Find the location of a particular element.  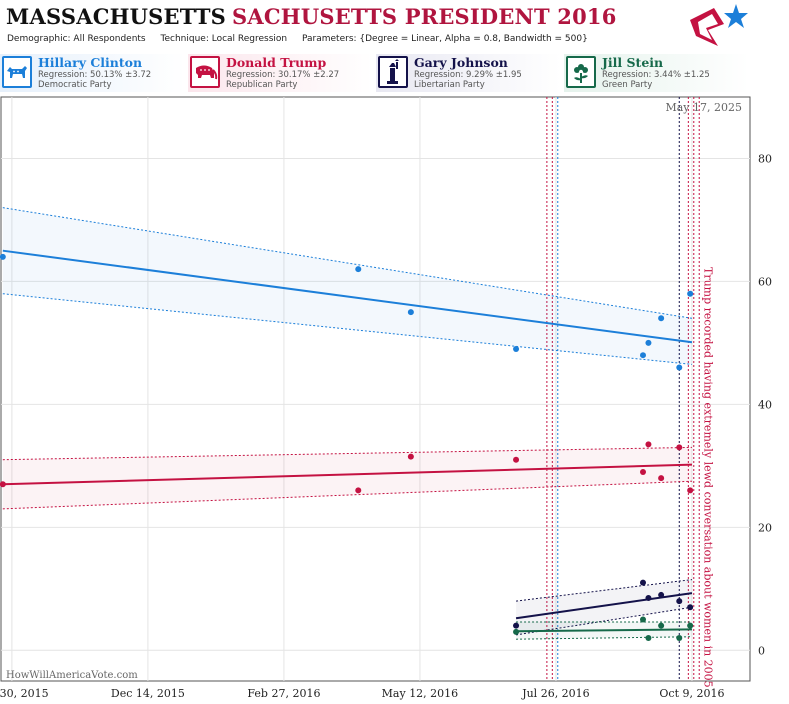

trump-trend-line is located at coordinates (347, 474).